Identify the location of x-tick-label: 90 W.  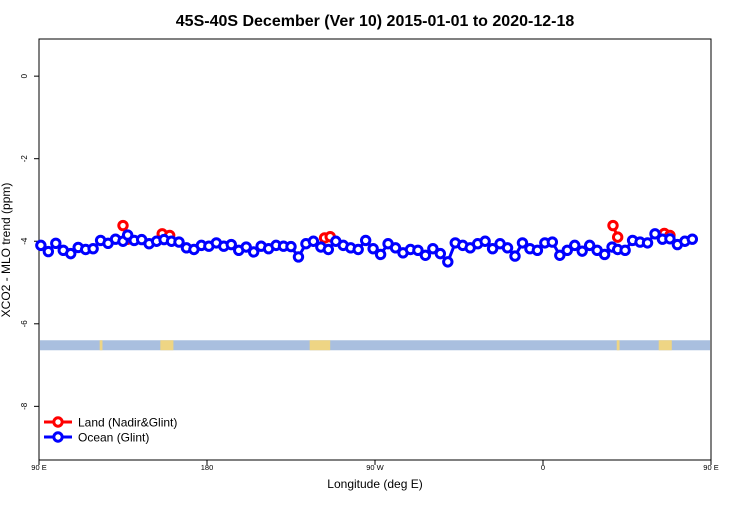
(375, 467).